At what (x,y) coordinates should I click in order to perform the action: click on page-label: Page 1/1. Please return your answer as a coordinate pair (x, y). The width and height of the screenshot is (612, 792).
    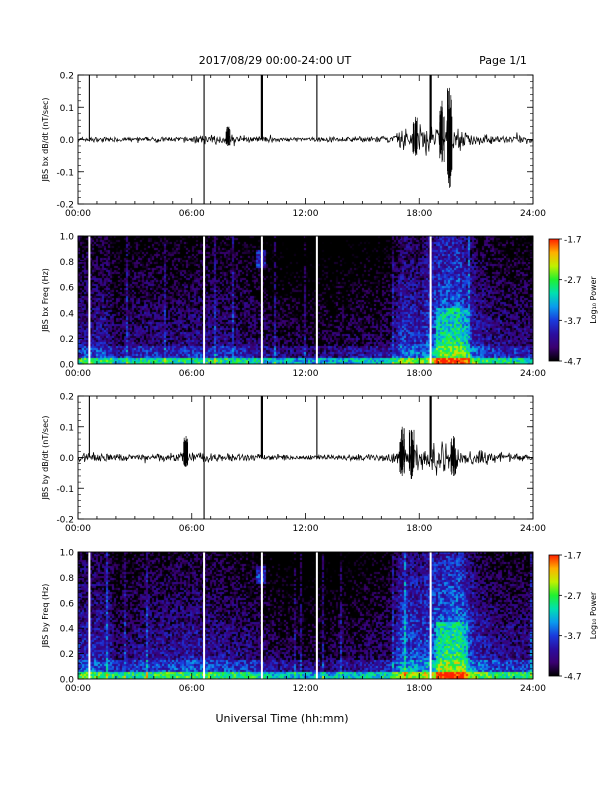
    Looking at the image, I should click on (503, 60).